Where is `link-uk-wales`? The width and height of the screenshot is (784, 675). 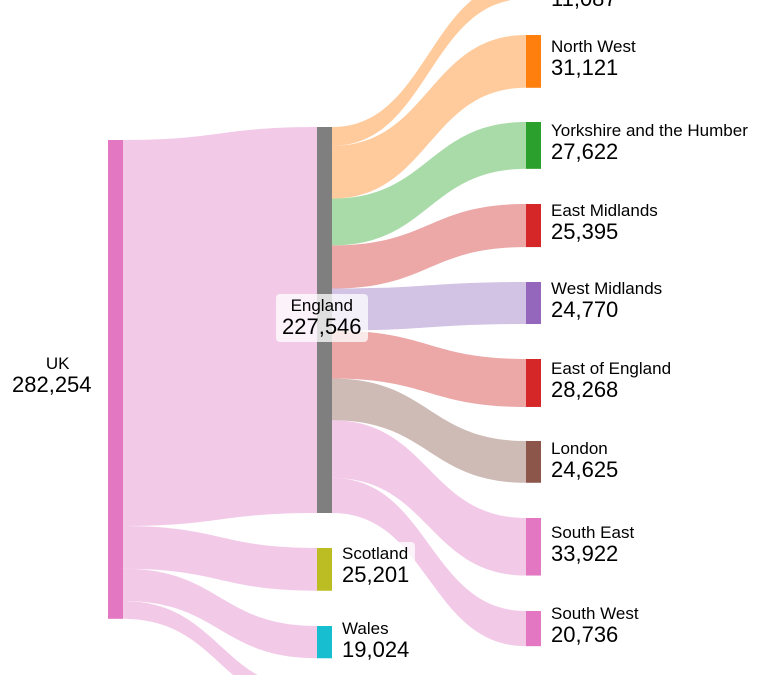
link-uk-wales is located at coordinates (220, 613).